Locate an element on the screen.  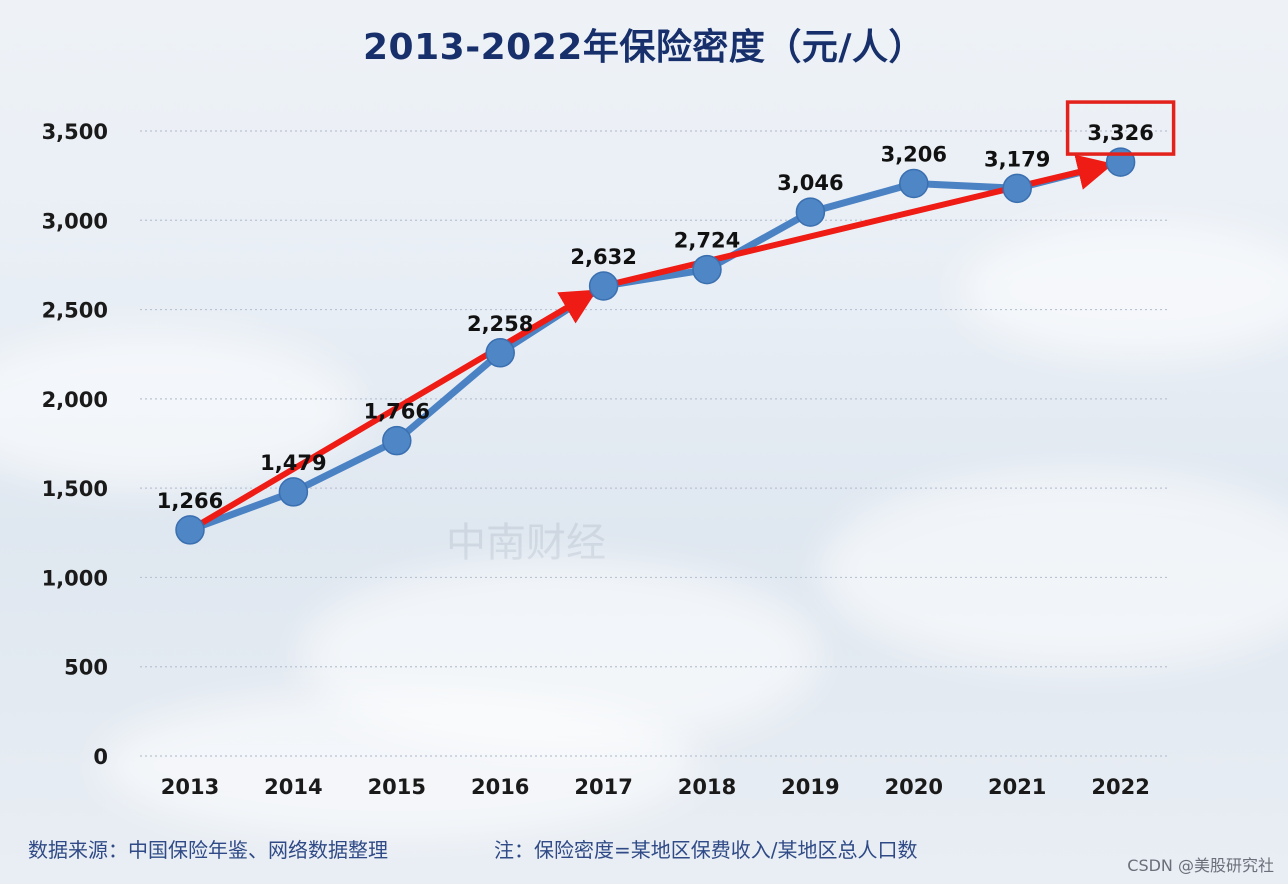
data-label-2014: 1,479 is located at coordinates (293, 463).